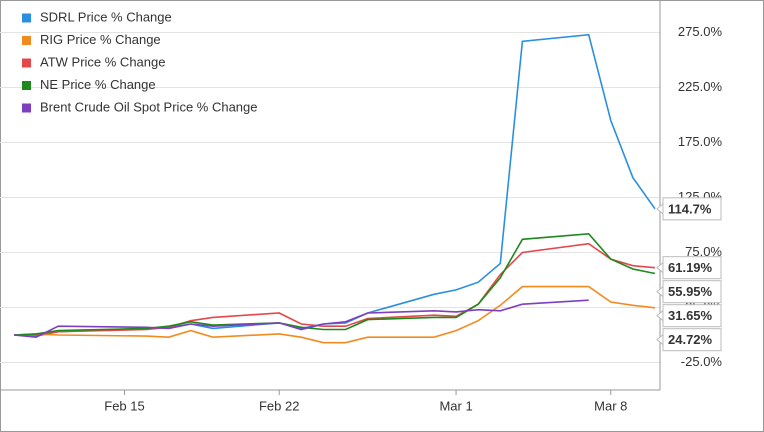 This screenshot has width=764, height=432. Describe the element at coordinates (279, 405) in the screenshot. I see `x-tick-label: Feb 22` at that location.